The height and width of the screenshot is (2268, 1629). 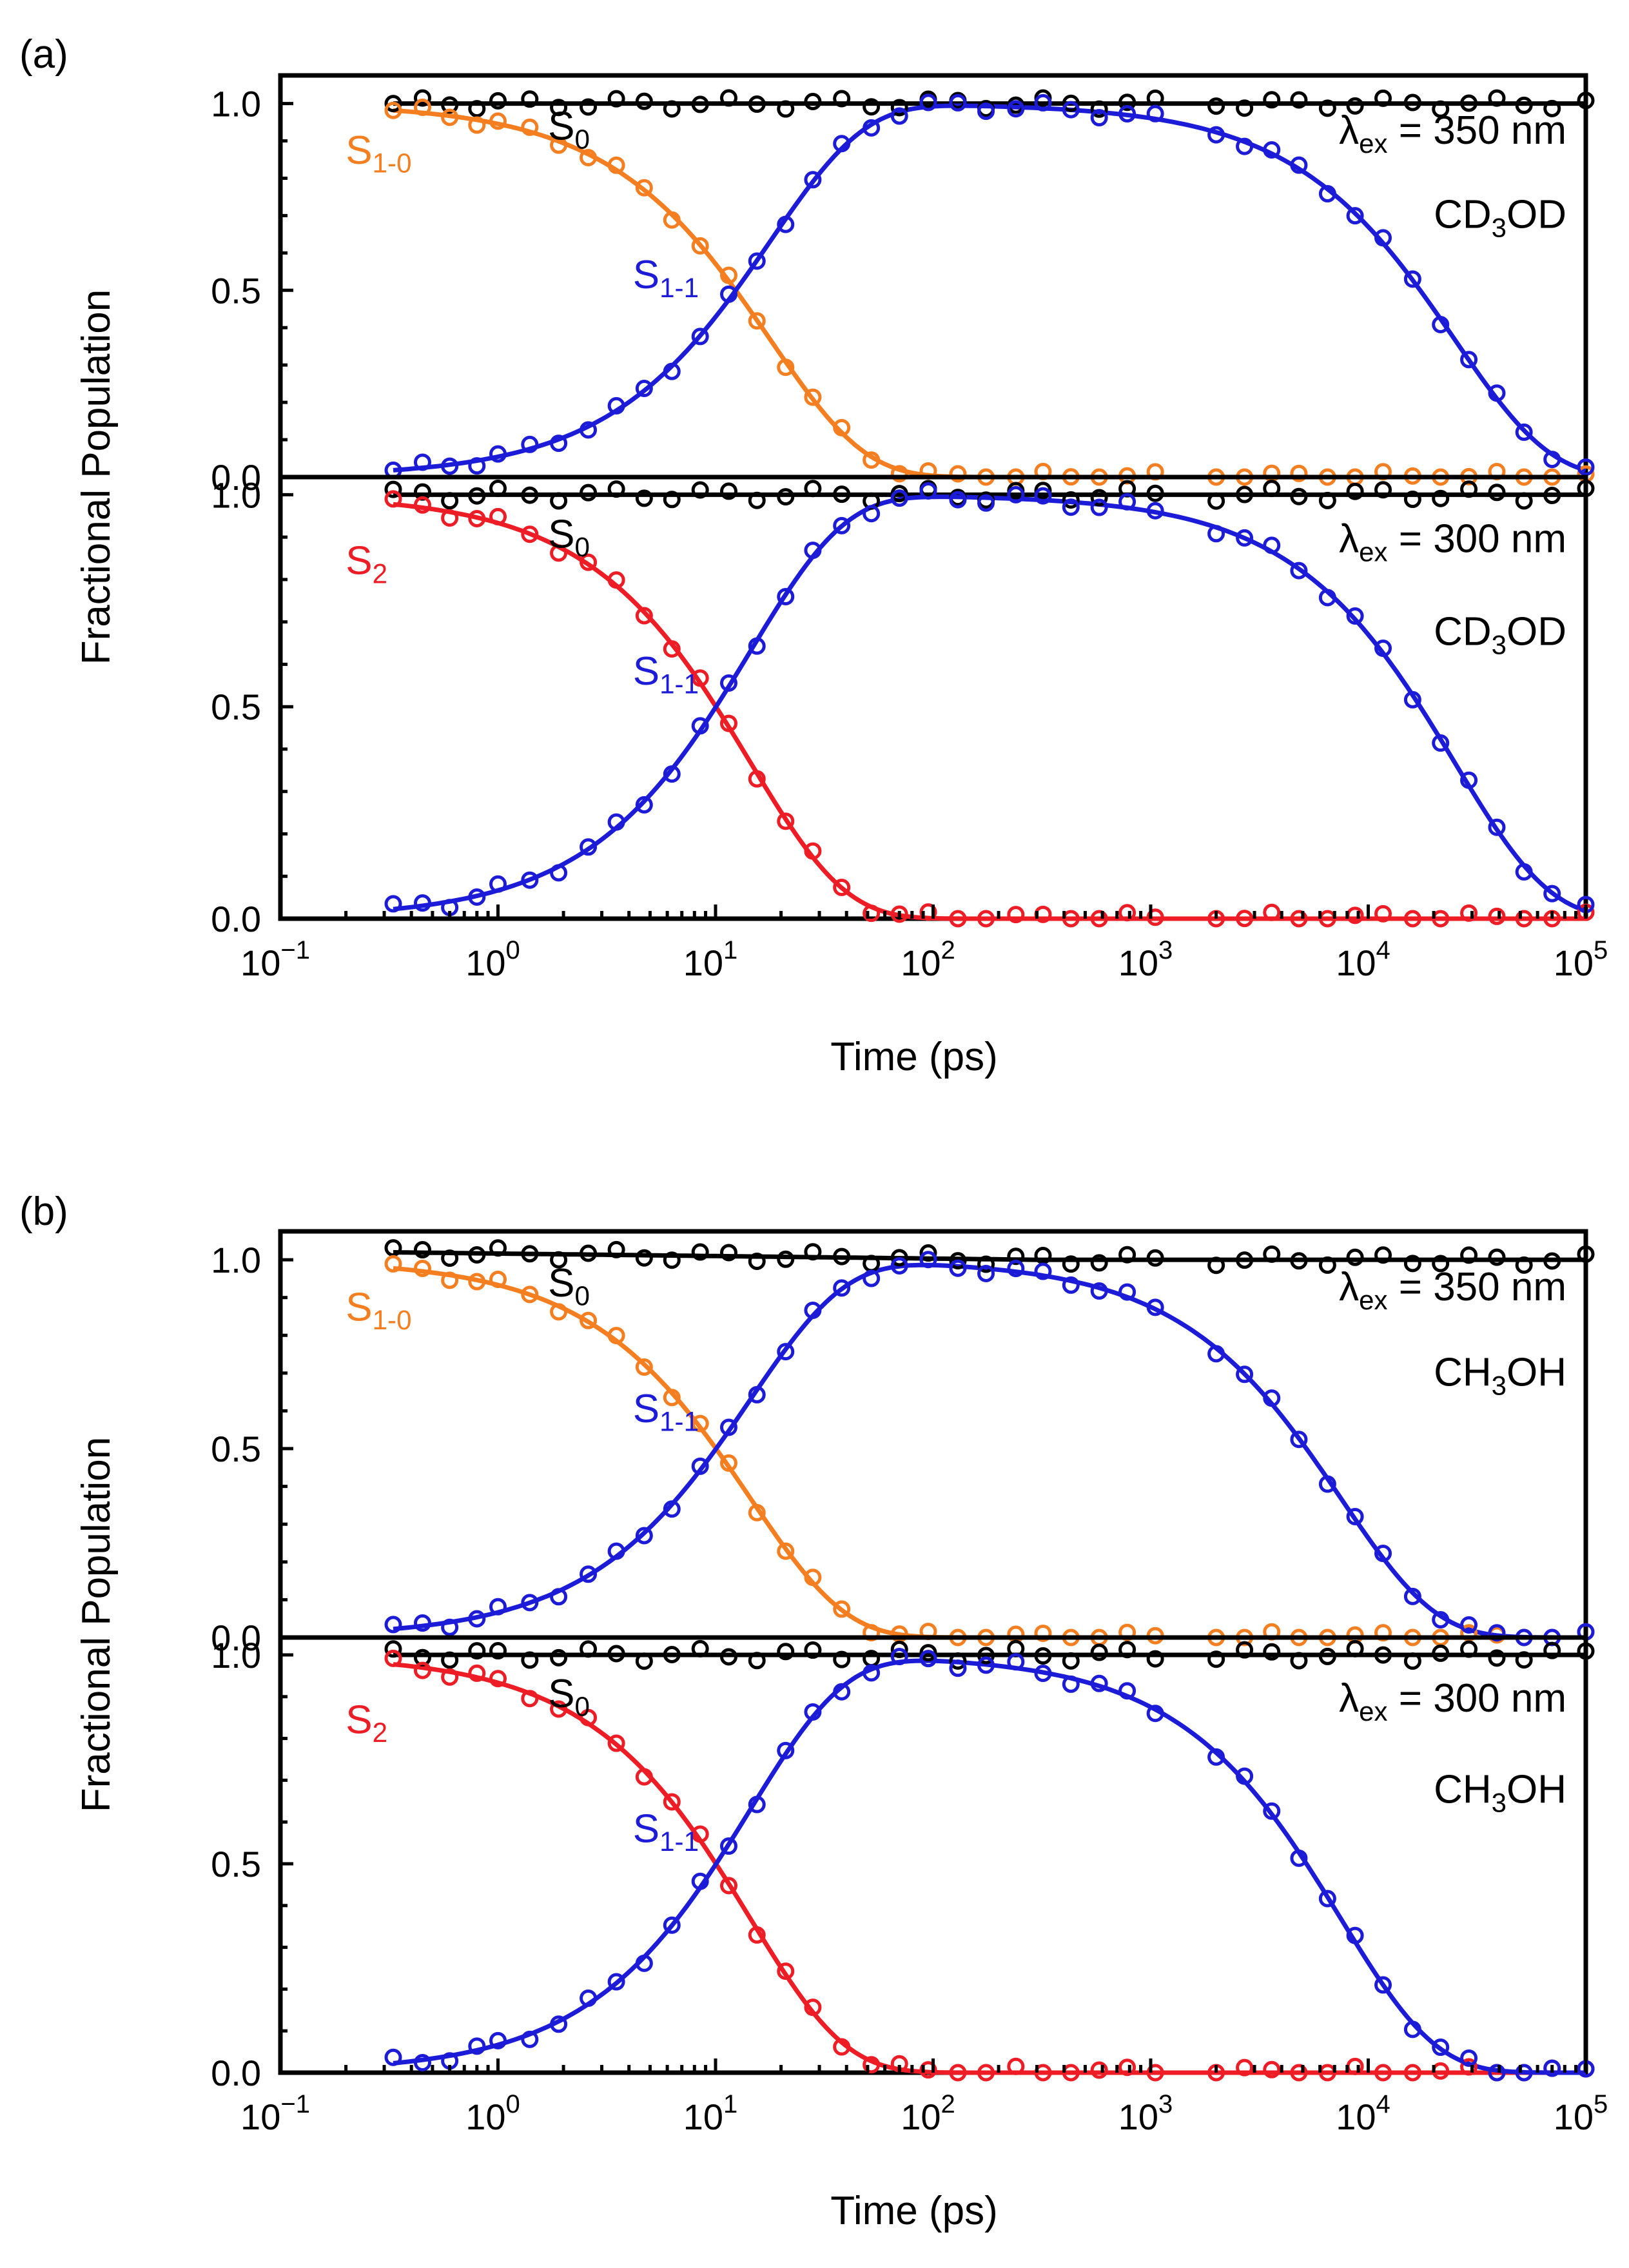 I want to click on excitation-annotation: λex = 300 nm, so click(x=1452, y=1701).